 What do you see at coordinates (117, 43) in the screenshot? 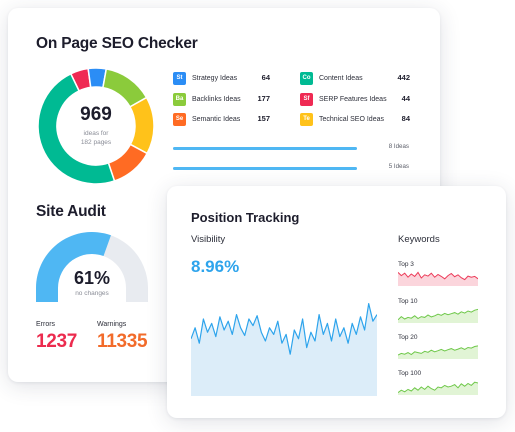
I see `seo-checker-title: On Page SEO Checker` at bounding box center [117, 43].